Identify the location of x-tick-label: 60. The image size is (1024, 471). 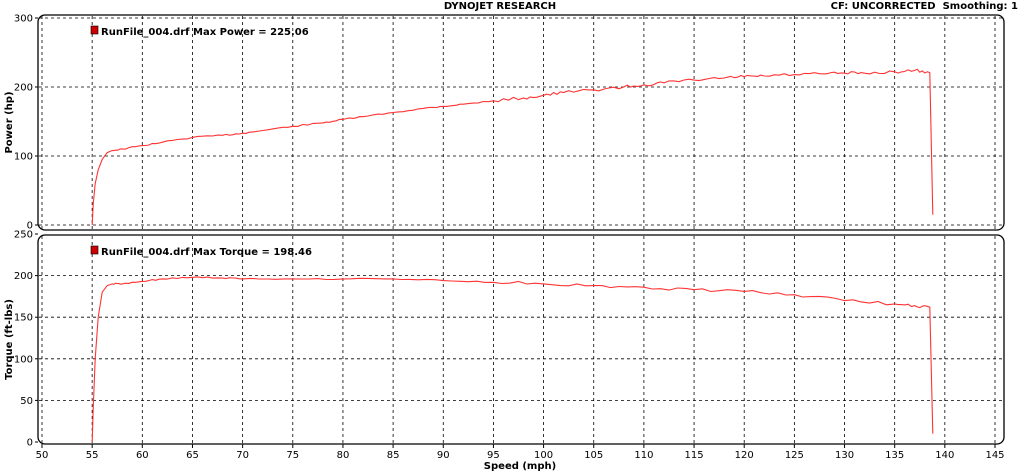
(142, 455).